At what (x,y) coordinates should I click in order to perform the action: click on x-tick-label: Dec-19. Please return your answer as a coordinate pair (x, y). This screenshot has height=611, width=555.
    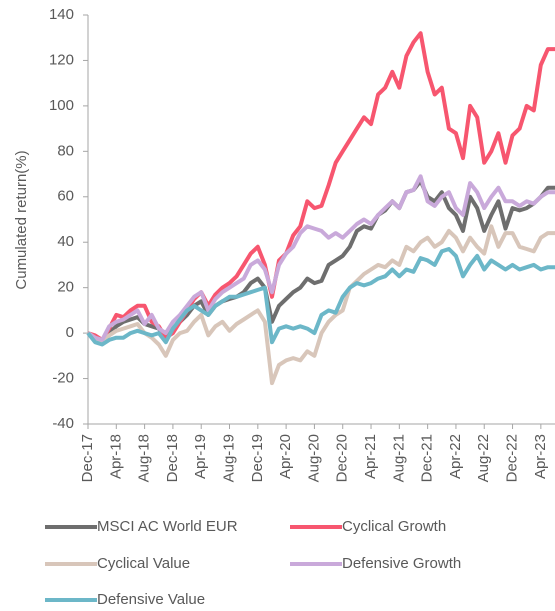
    Looking at the image, I should click on (257, 458).